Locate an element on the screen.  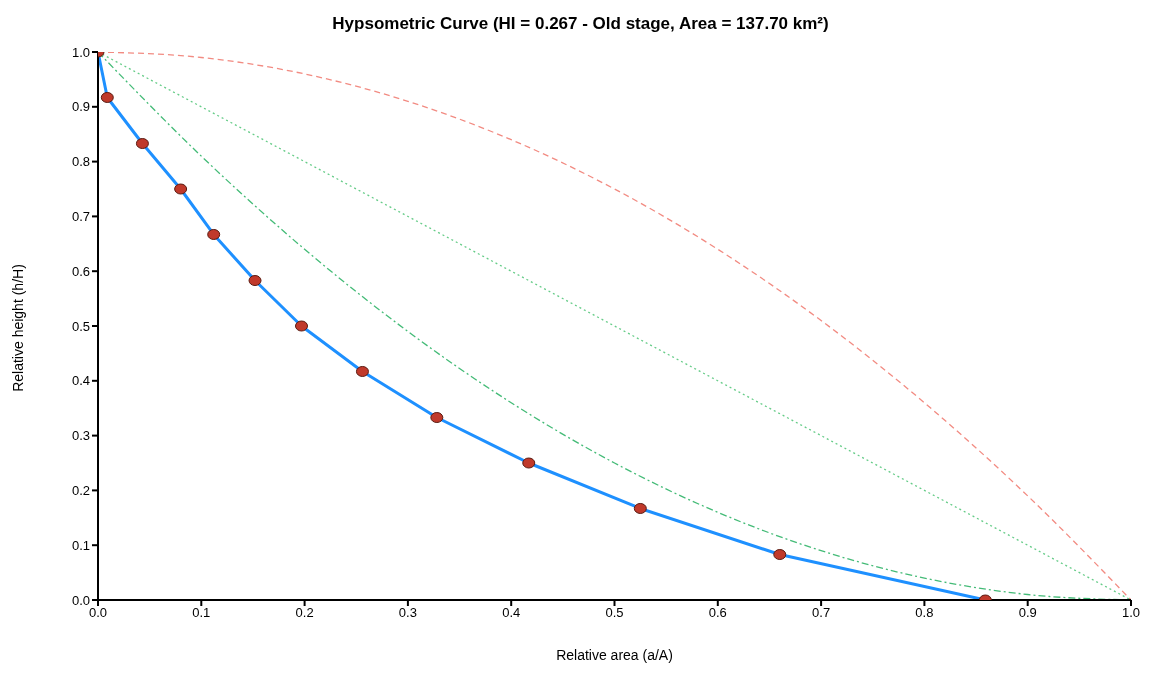
y-tick-label: 1.0 is located at coordinates (80, 52).